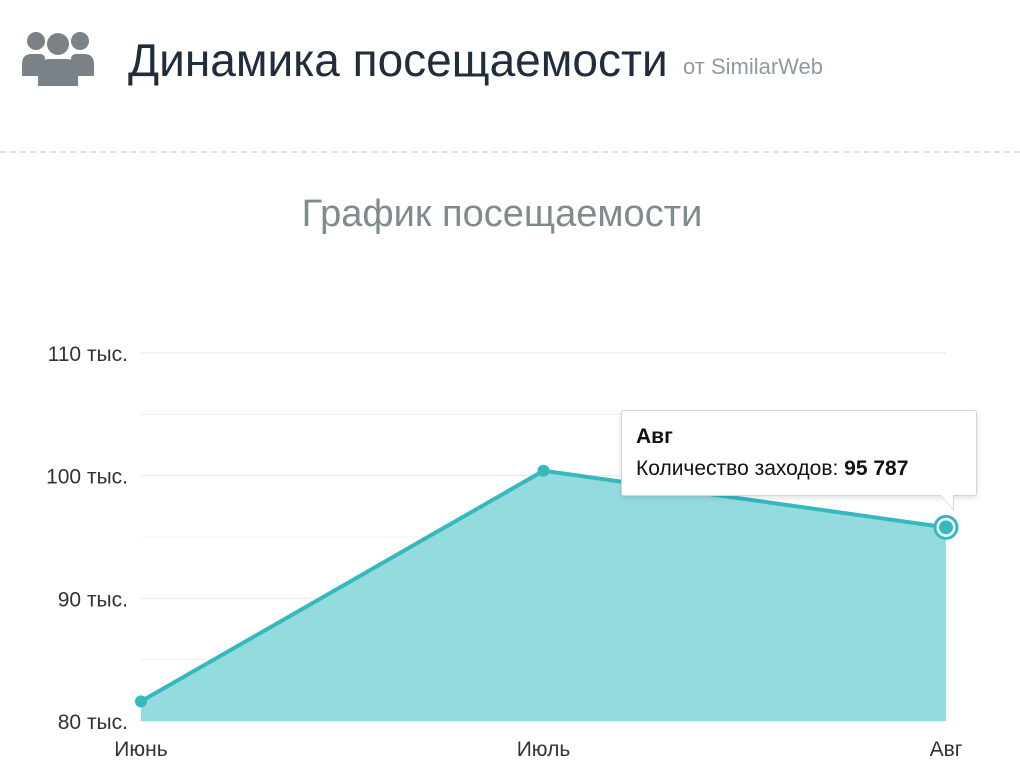 This screenshot has height=784, width=1020. What do you see at coordinates (737, 468) in the screenshot?
I see `tooltip-label: Количество заходов:` at bounding box center [737, 468].